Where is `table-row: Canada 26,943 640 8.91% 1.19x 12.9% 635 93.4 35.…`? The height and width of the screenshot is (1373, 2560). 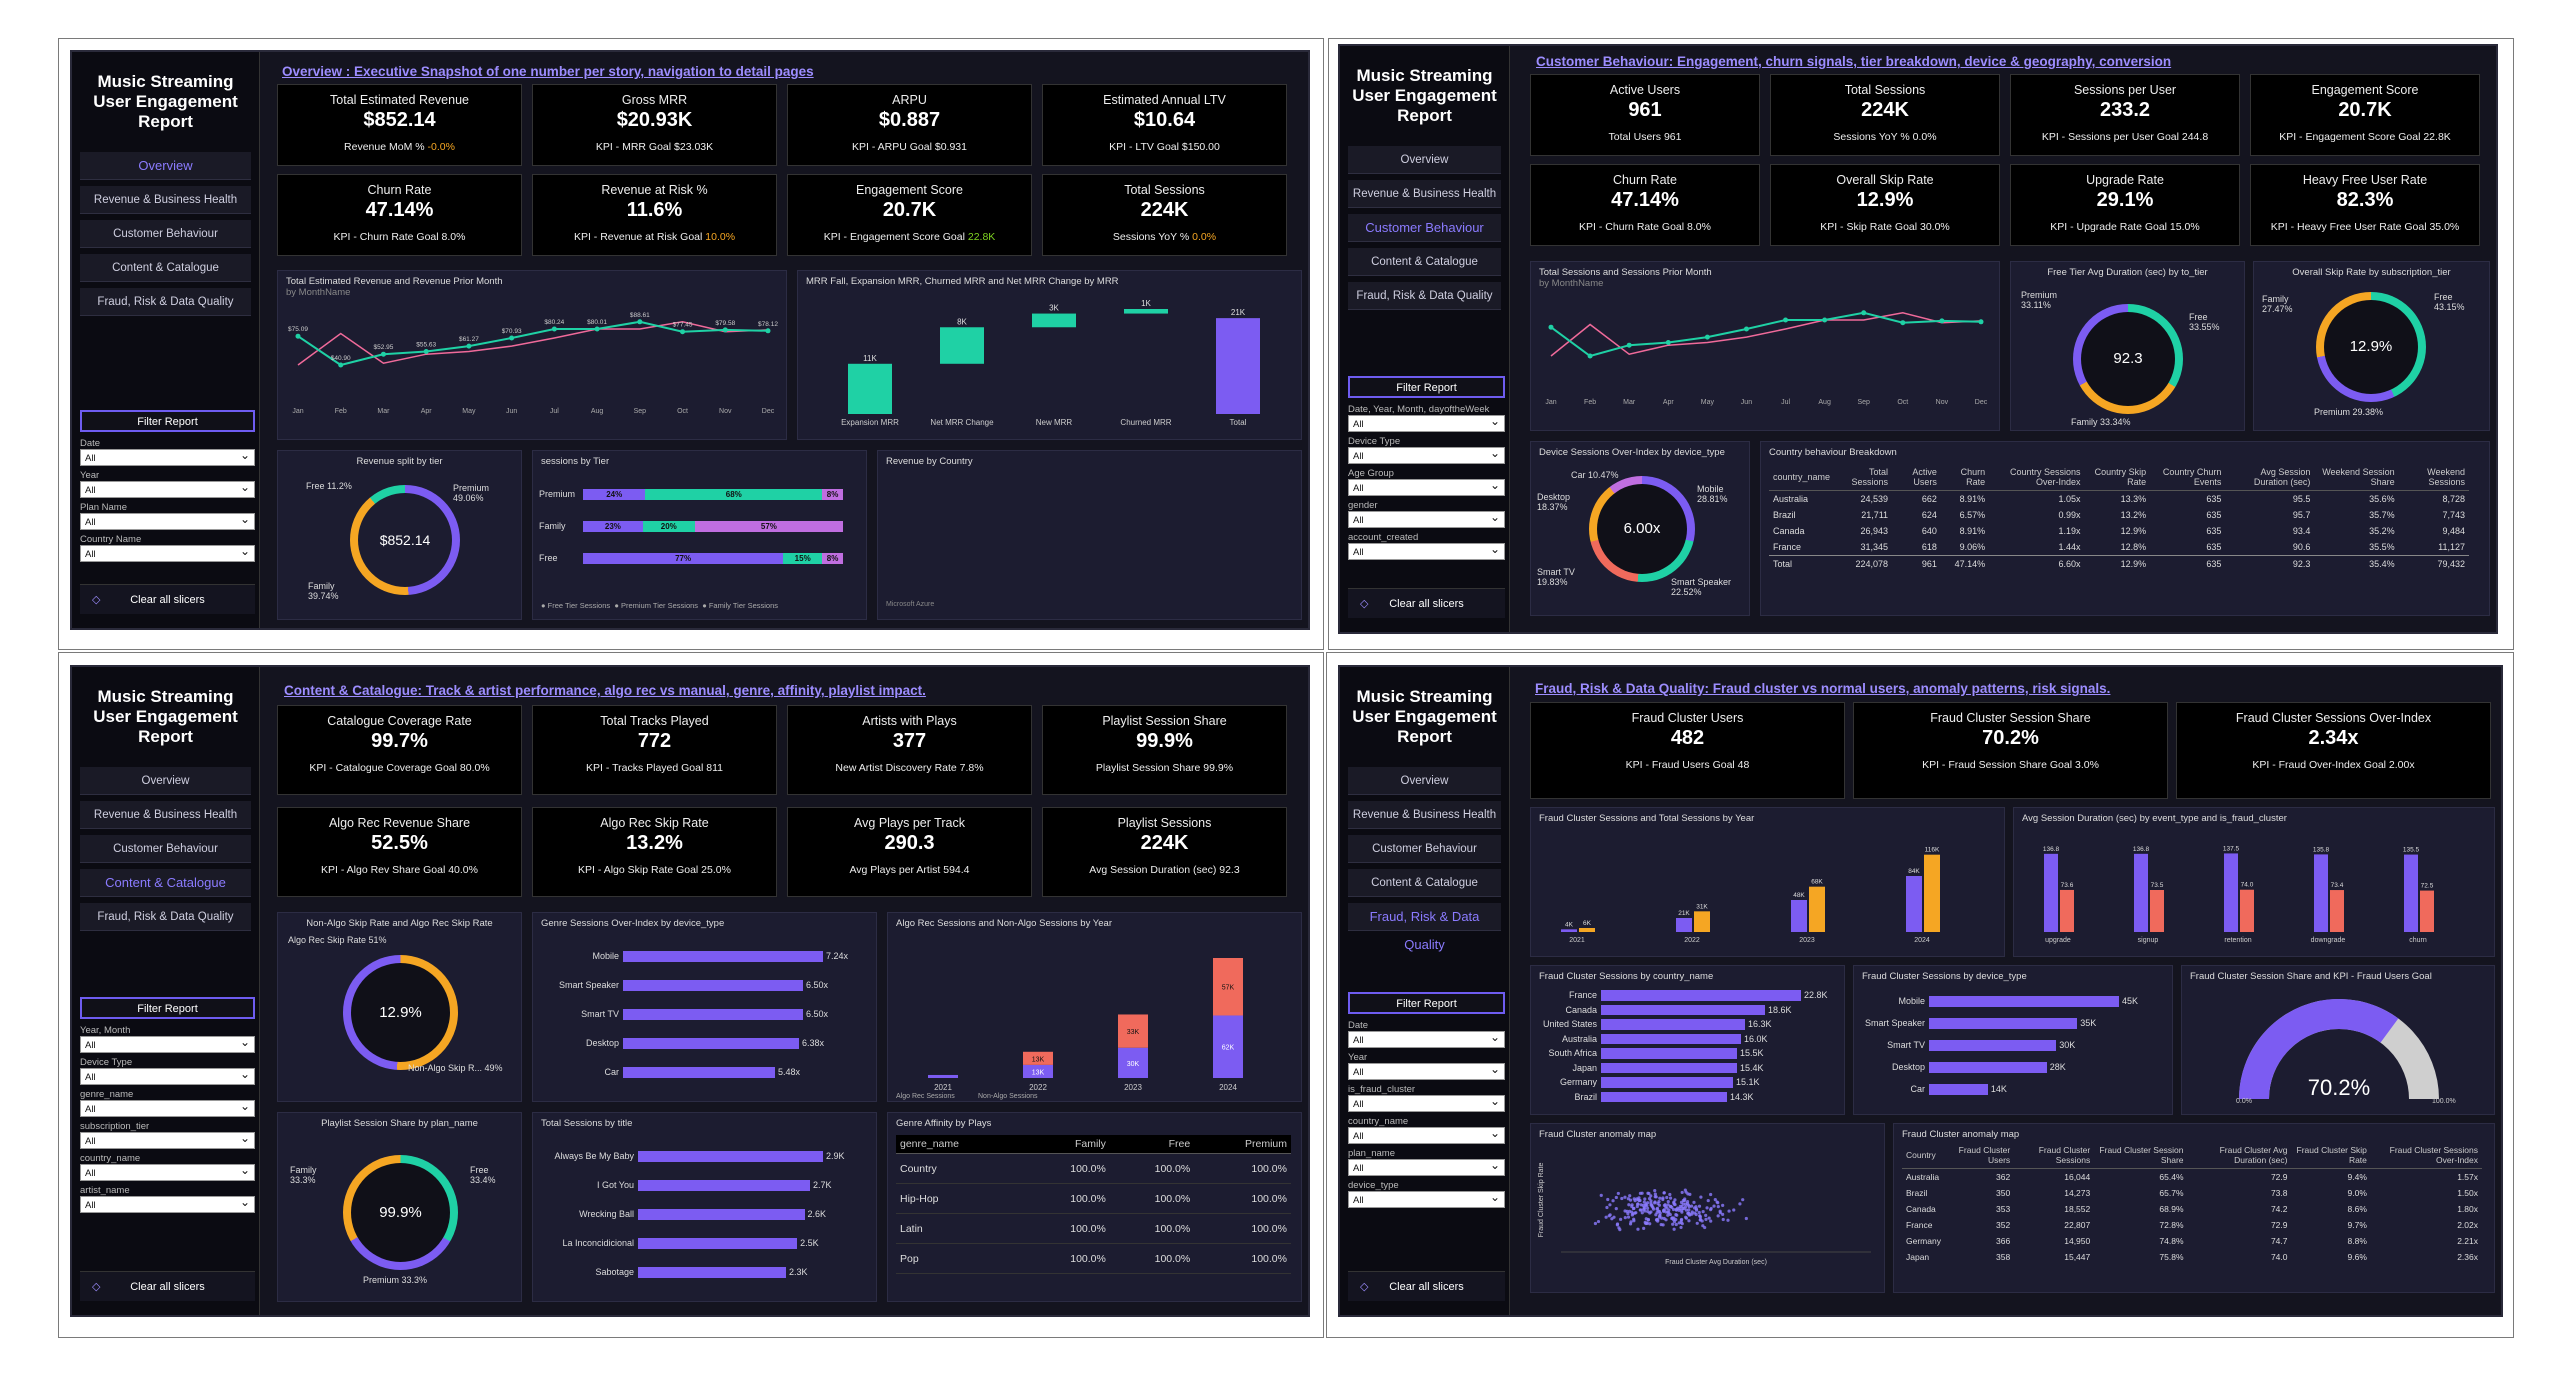 table-row: Canada 26,943 640 8.91% 1.19x 12.9% 635 93.4 35.… is located at coordinates (2119, 531).